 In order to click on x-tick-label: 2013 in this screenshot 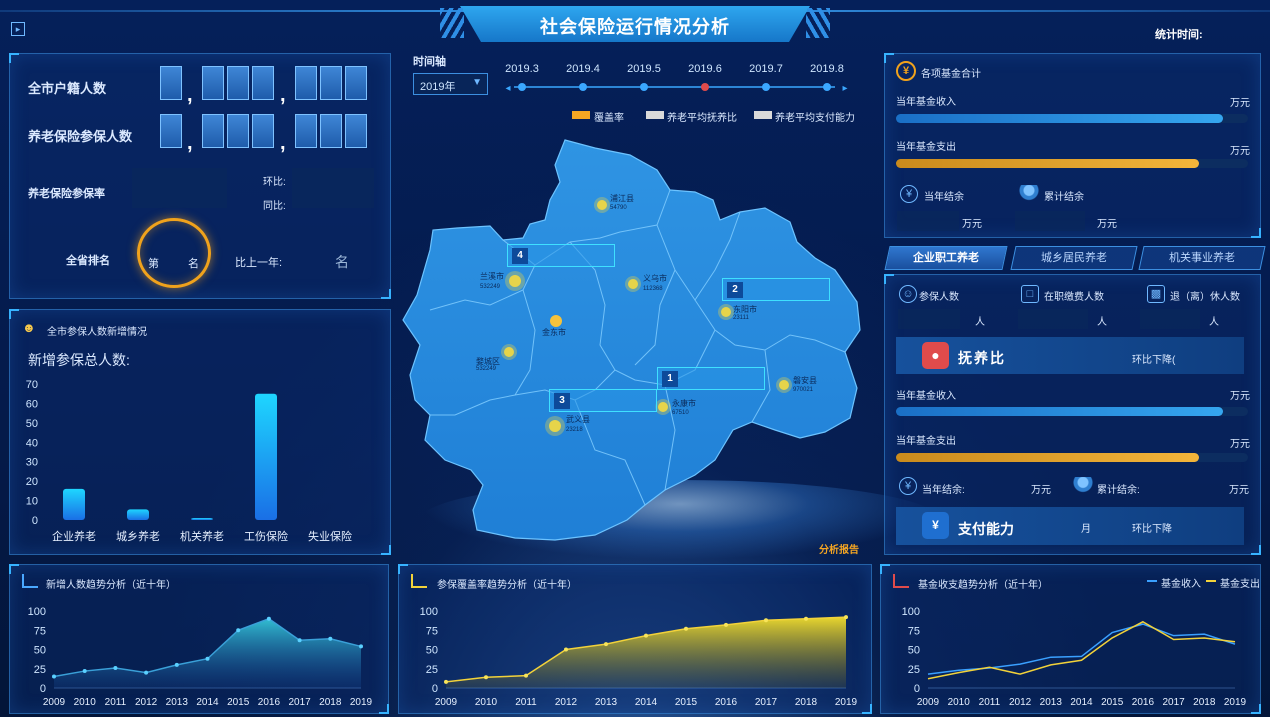, I will do `click(1051, 702)`.